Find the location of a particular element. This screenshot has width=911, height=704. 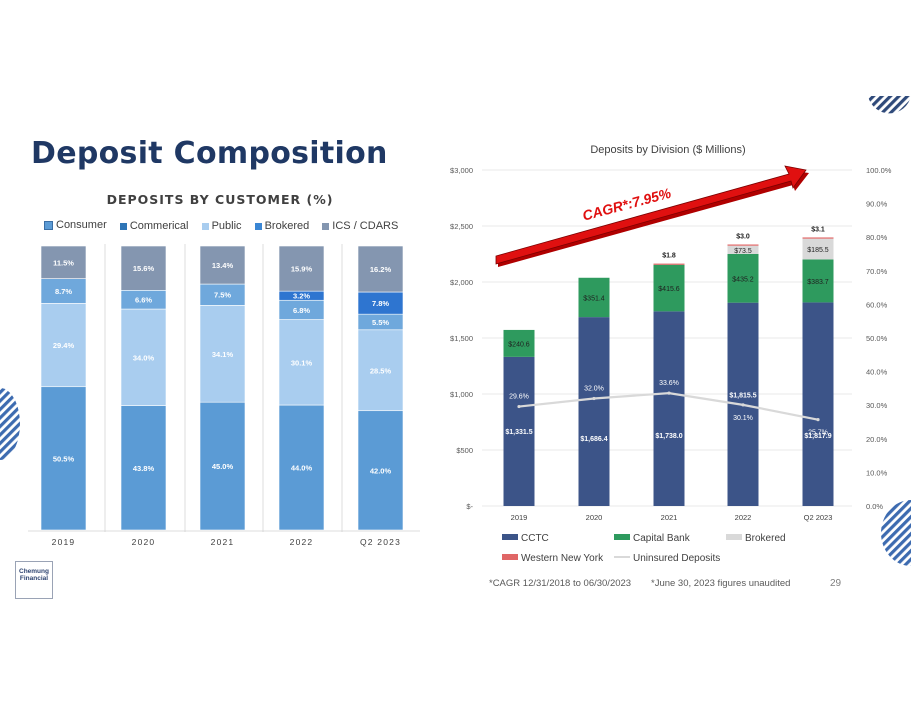

cagr-arrow is located at coordinates (652, 216).